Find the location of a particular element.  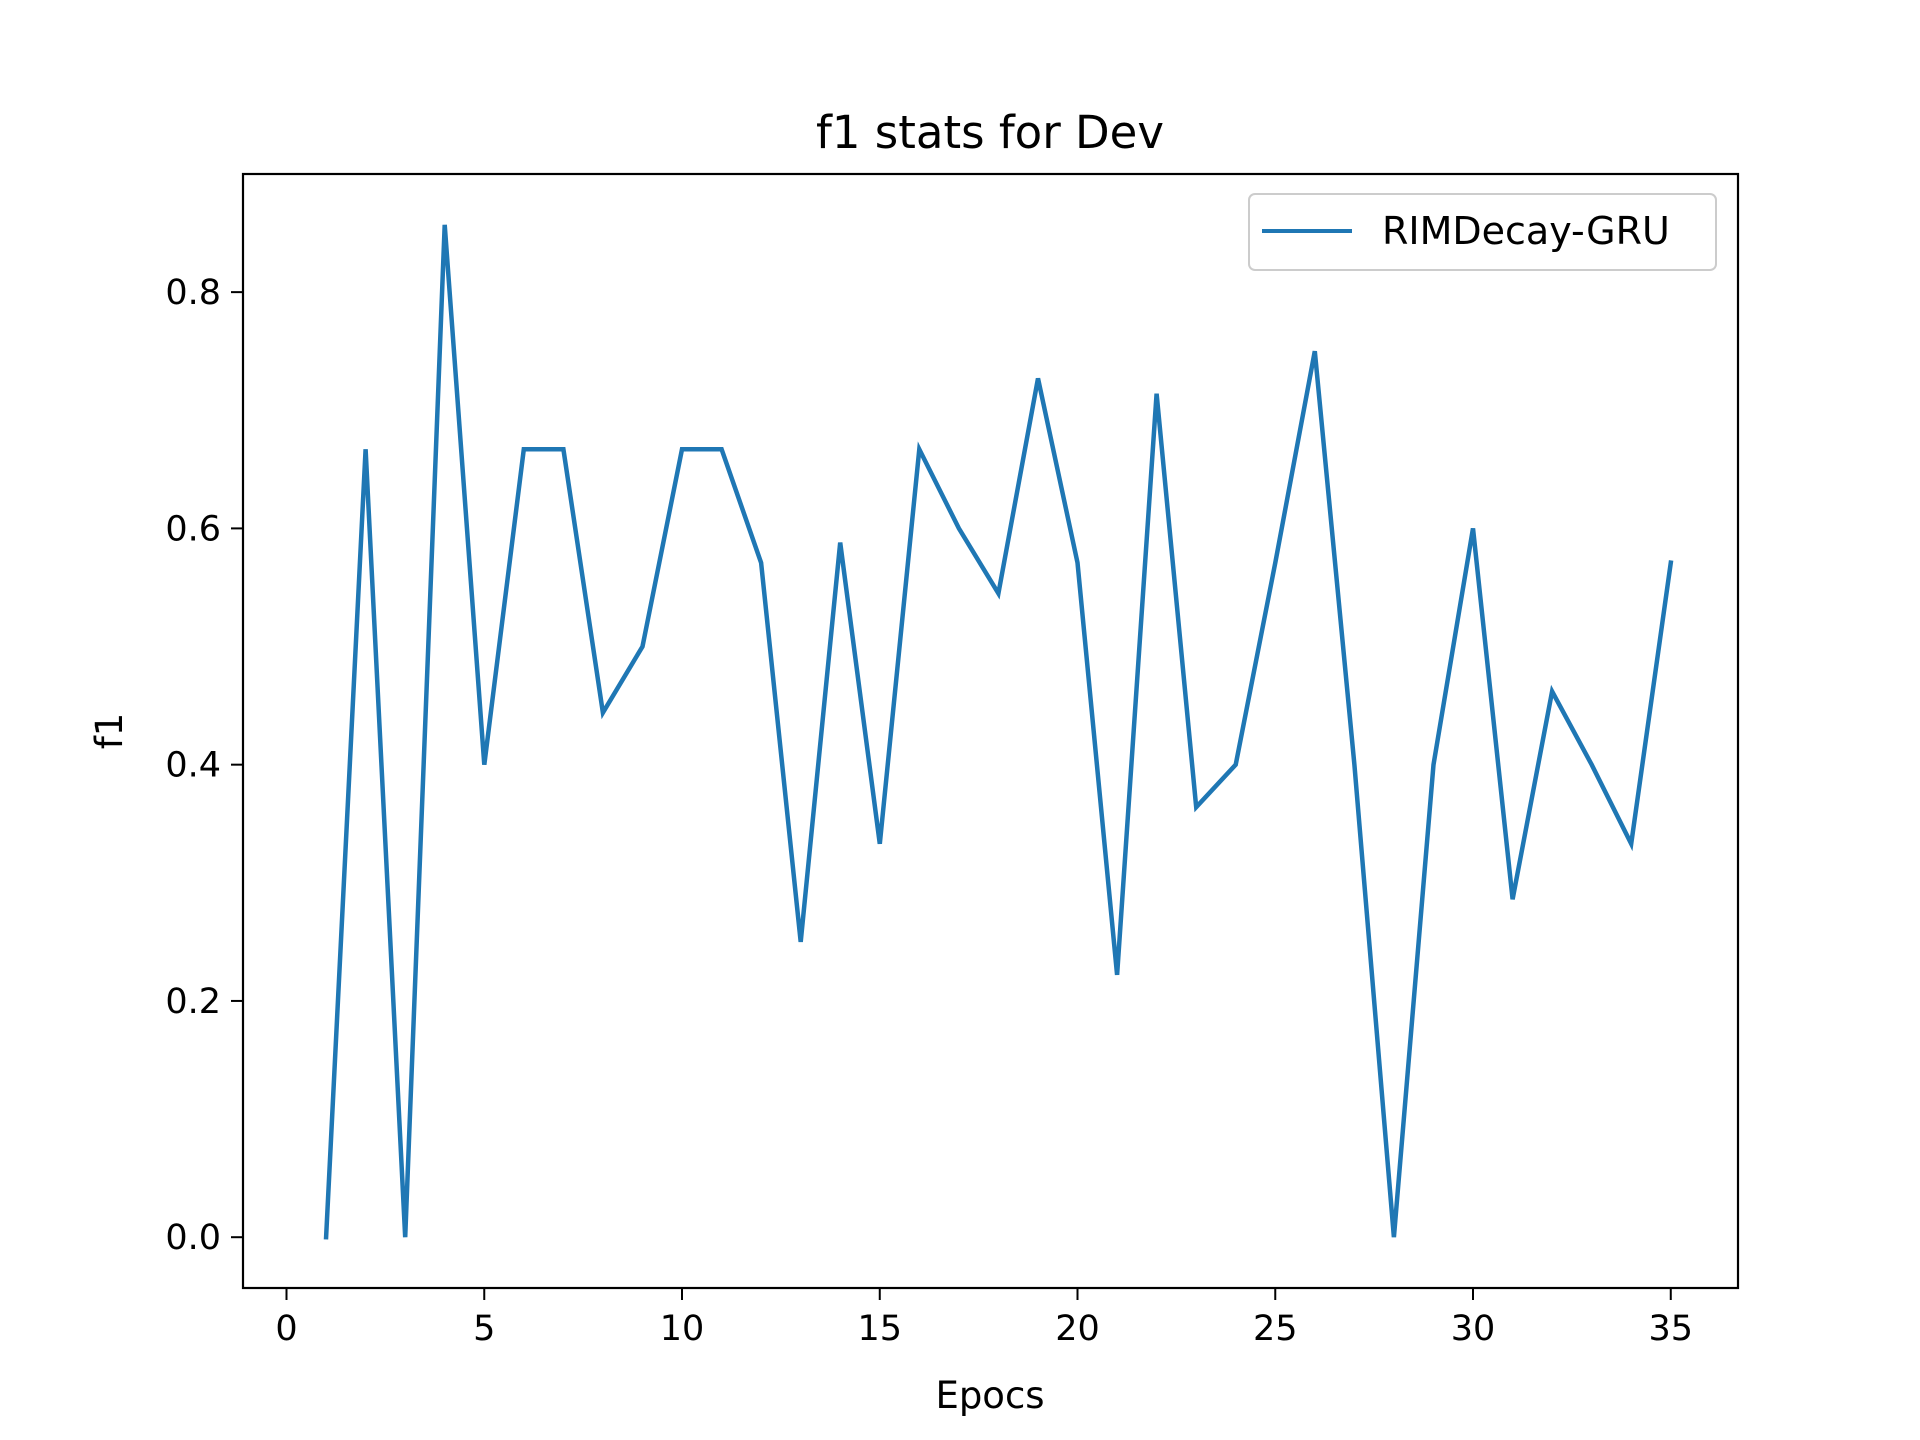

legend: RIMDecay-GRU is located at coordinates (1482, 232).